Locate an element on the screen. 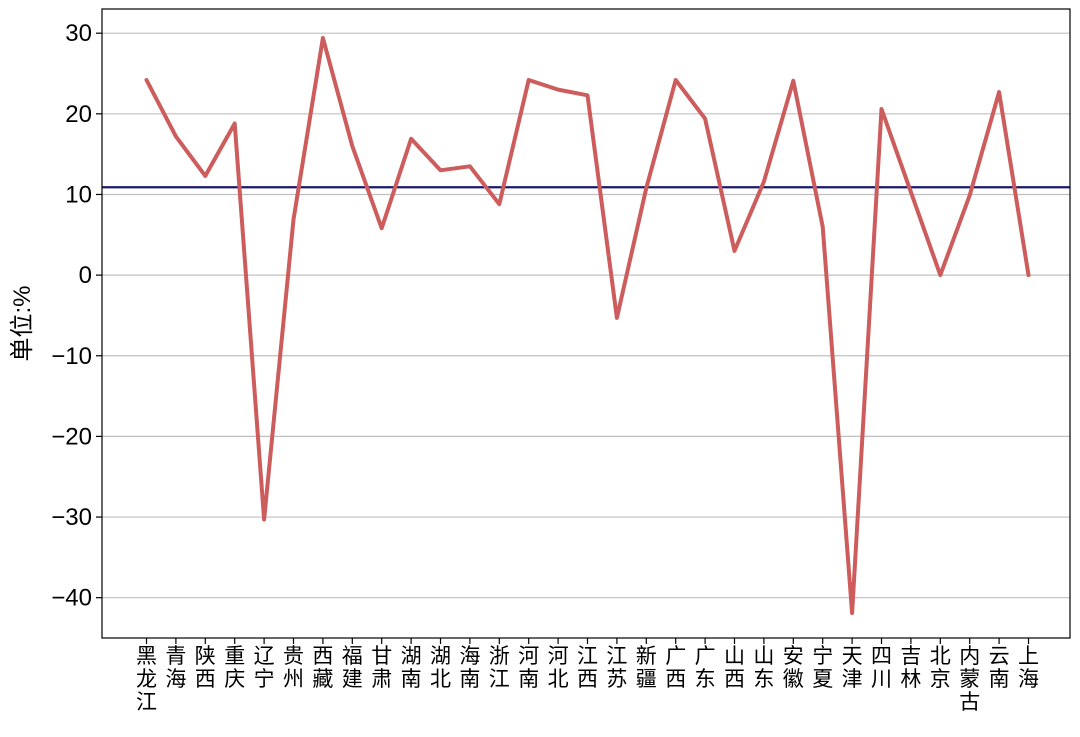 The width and height of the screenshot is (1080, 737). y-tick-label: −30 is located at coordinates (71, 517).